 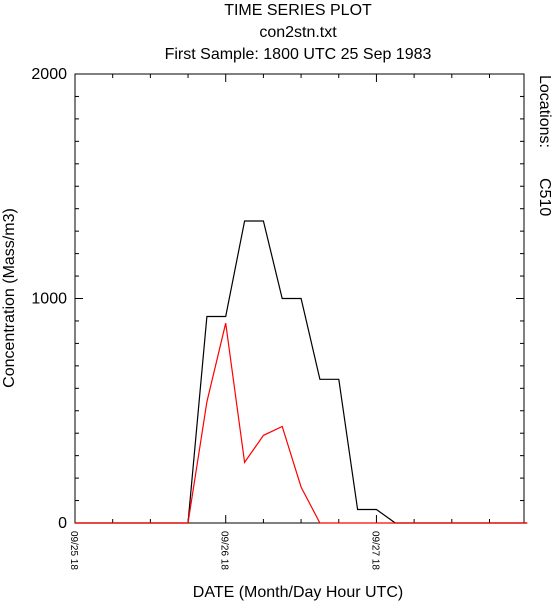 What do you see at coordinates (298, 32) in the screenshot?
I see `chart-subtitle: con2stn.txt` at bounding box center [298, 32].